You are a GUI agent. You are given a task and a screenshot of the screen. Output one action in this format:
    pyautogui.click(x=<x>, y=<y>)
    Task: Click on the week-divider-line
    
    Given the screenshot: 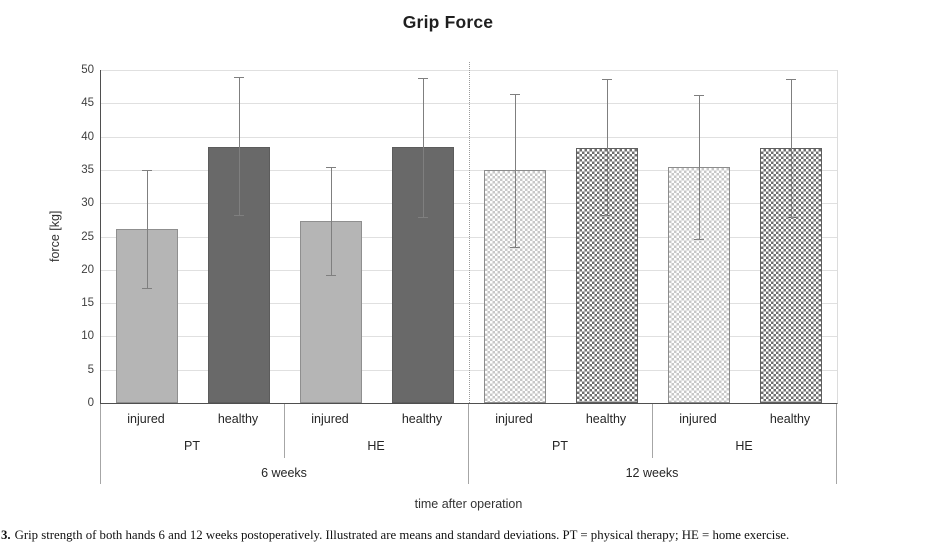 What is the action you would take?
    pyautogui.click(x=469, y=232)
    